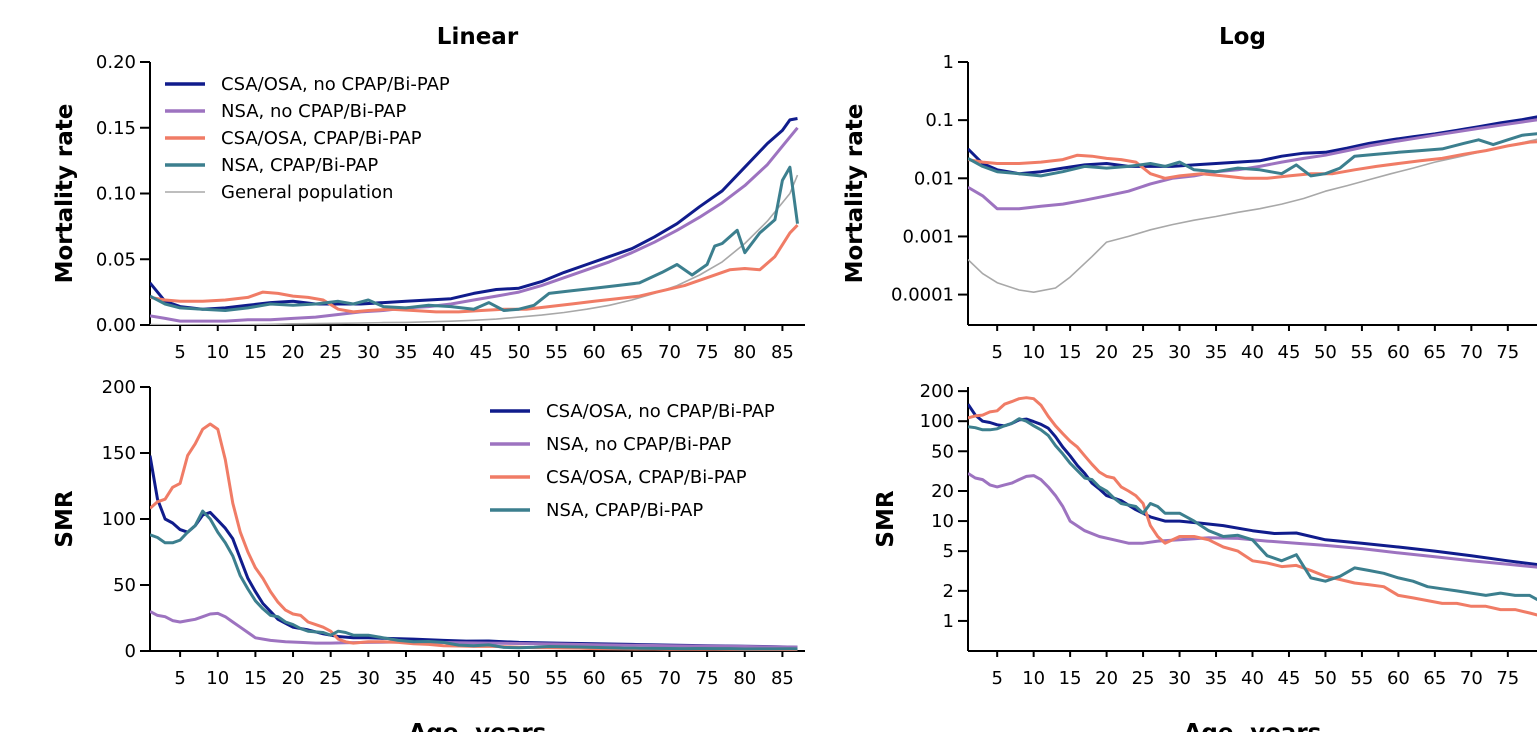 The height and width of the screenshot is (732, 1537). I want to click on x-tick-label: 85, so click(782, 352).